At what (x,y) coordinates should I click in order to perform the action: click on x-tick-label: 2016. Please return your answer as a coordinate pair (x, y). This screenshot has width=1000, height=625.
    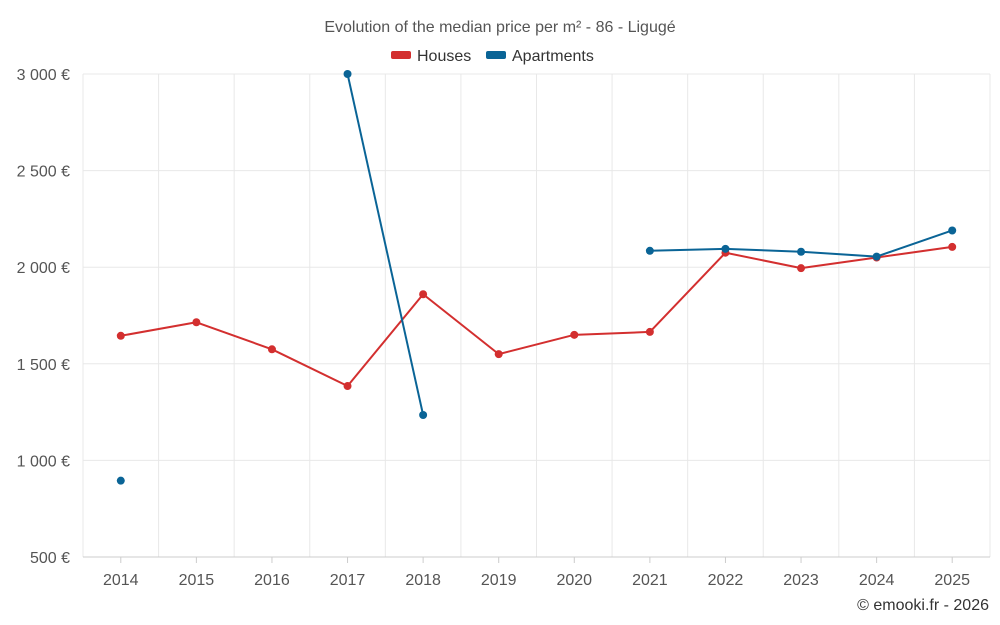
    Looking at the image, I should click on (272, 580).